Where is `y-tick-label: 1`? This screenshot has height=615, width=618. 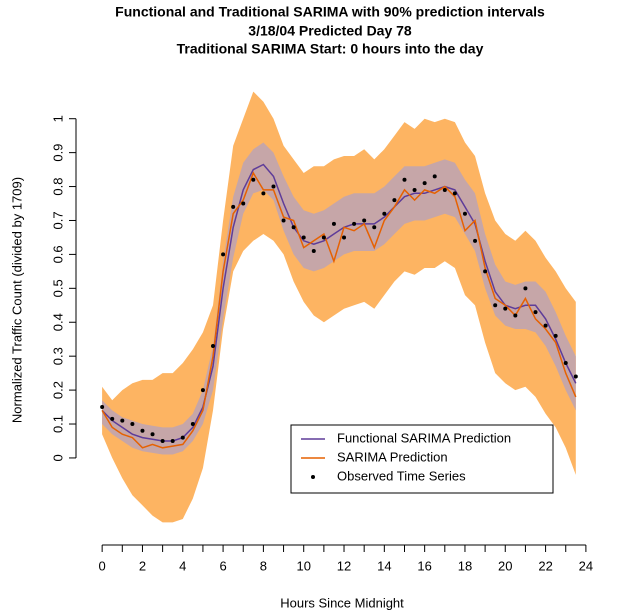 y-tick-label: 1 is located at coordinates (57, 118).